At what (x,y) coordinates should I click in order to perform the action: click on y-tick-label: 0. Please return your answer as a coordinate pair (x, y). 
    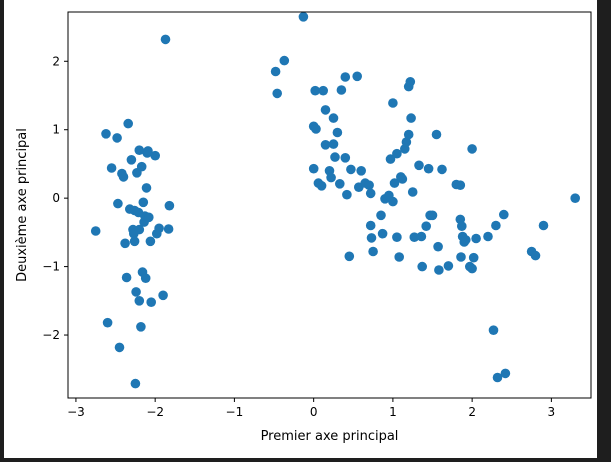
    Looking at the image, I should click on (56, 198).